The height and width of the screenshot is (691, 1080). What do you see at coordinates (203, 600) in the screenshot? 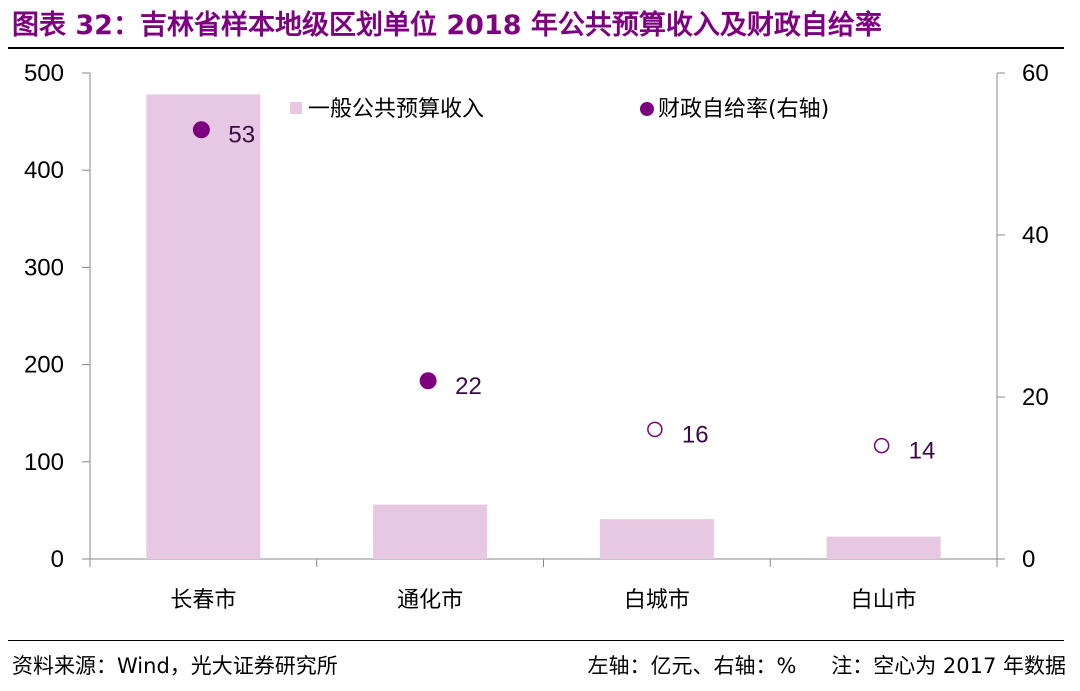
I see `category-label: 长春市` at bounding box center [203, 600].